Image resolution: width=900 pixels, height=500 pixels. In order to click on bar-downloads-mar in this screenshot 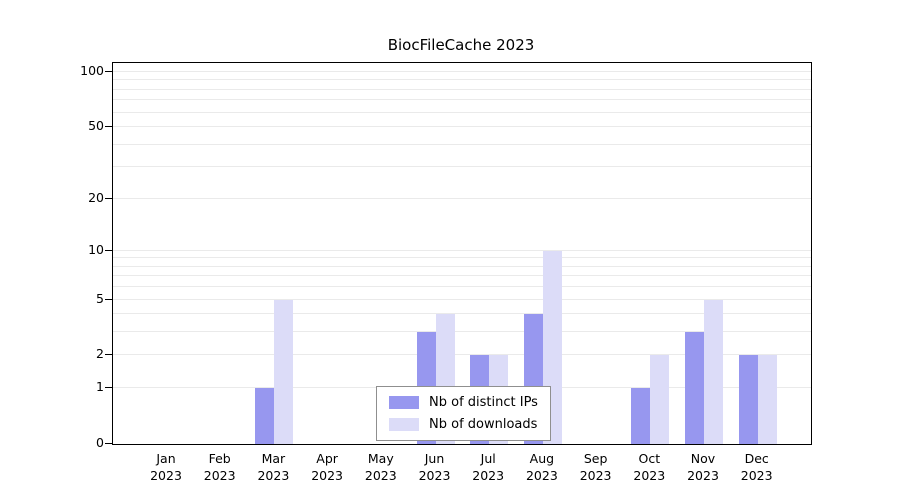, I will do `click(284, 371)`.